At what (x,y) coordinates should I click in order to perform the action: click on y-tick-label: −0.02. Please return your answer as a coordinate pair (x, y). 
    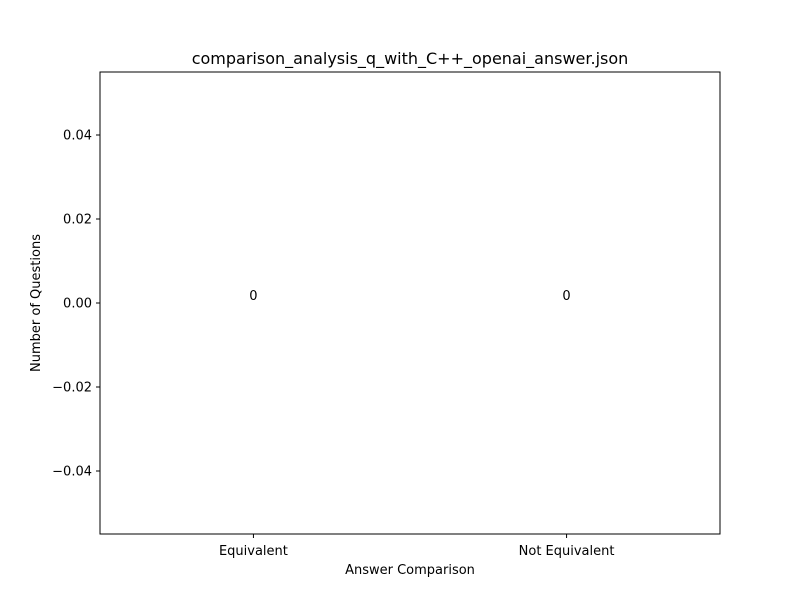
    Looking at the image, I should click on (72, 388).